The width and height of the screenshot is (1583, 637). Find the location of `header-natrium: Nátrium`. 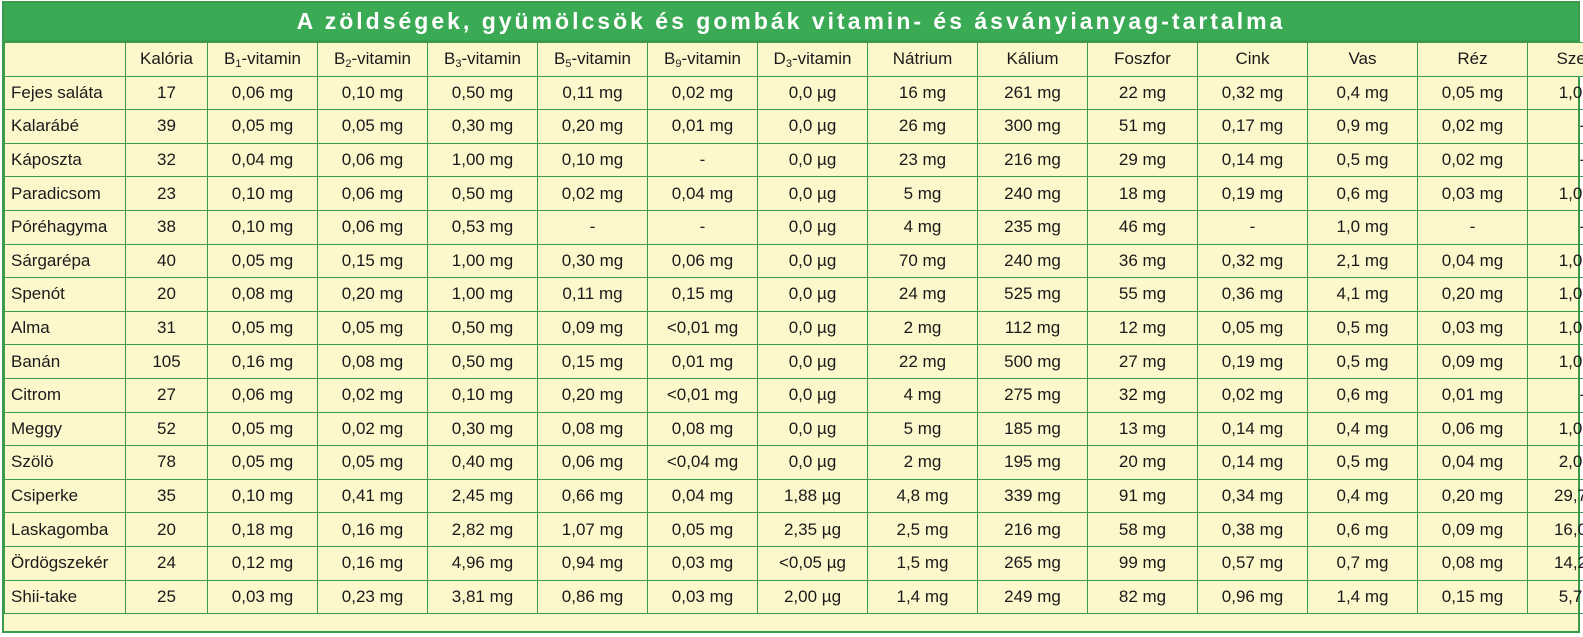

header-natrium: Nátrium is located at coordinates (922, 59).